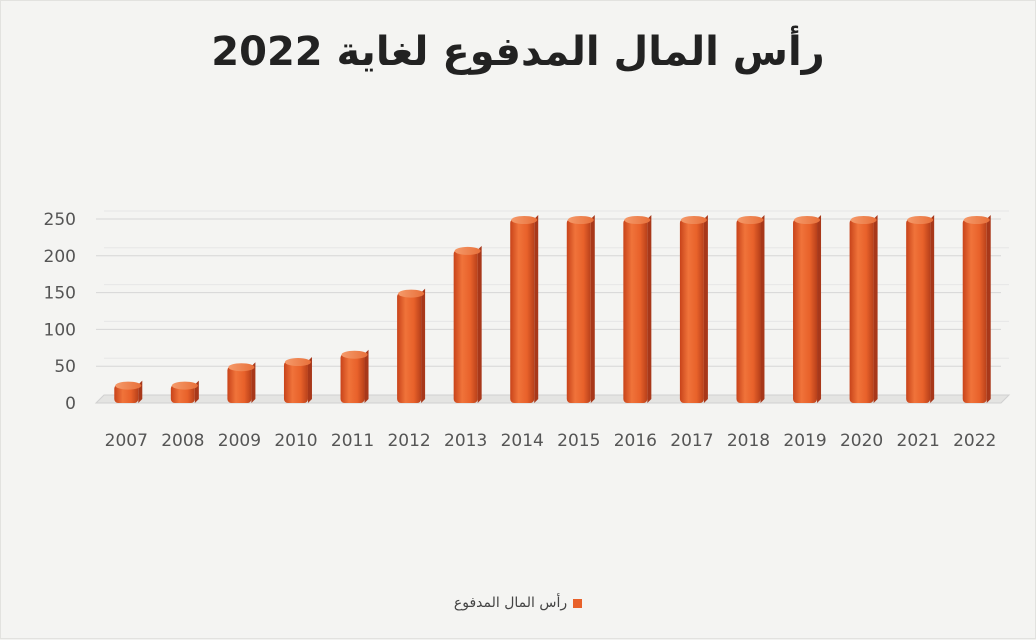 Image resolution: width=1036 pixels, height=640 pixels. I want to click on legend-swatch, so click(578, 603).